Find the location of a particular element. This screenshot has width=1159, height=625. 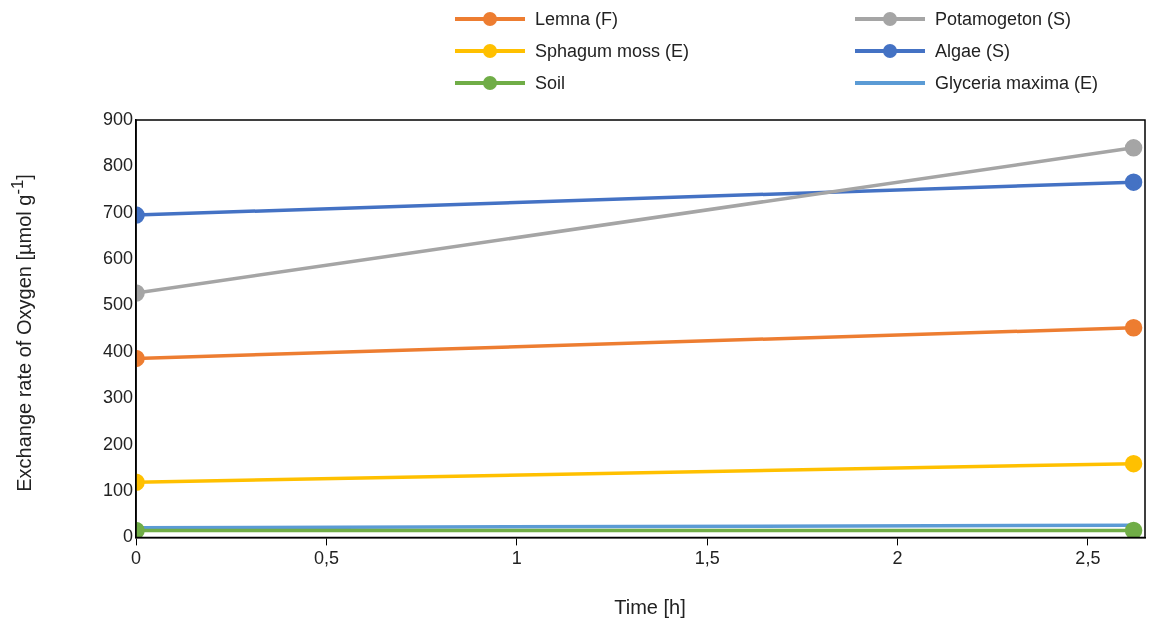

x-tick-label: 0,5 is located at coordinates (326, 558).